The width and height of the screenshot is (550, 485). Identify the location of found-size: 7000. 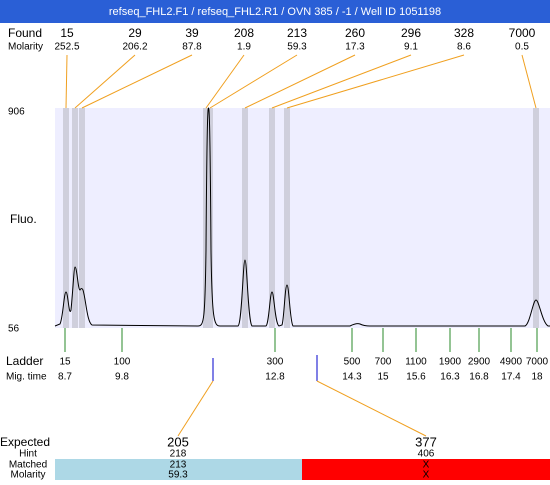
(522, 33).